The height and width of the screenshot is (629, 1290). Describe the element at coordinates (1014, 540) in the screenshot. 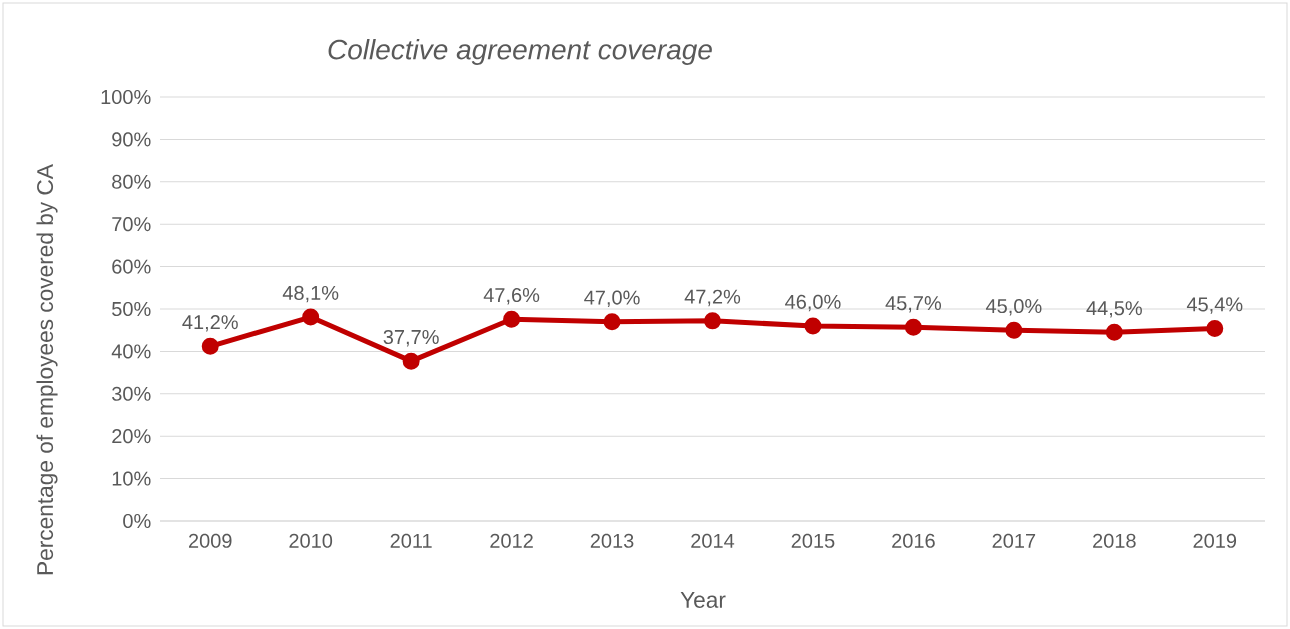

I see `x-tick-label: 2017` at that location.